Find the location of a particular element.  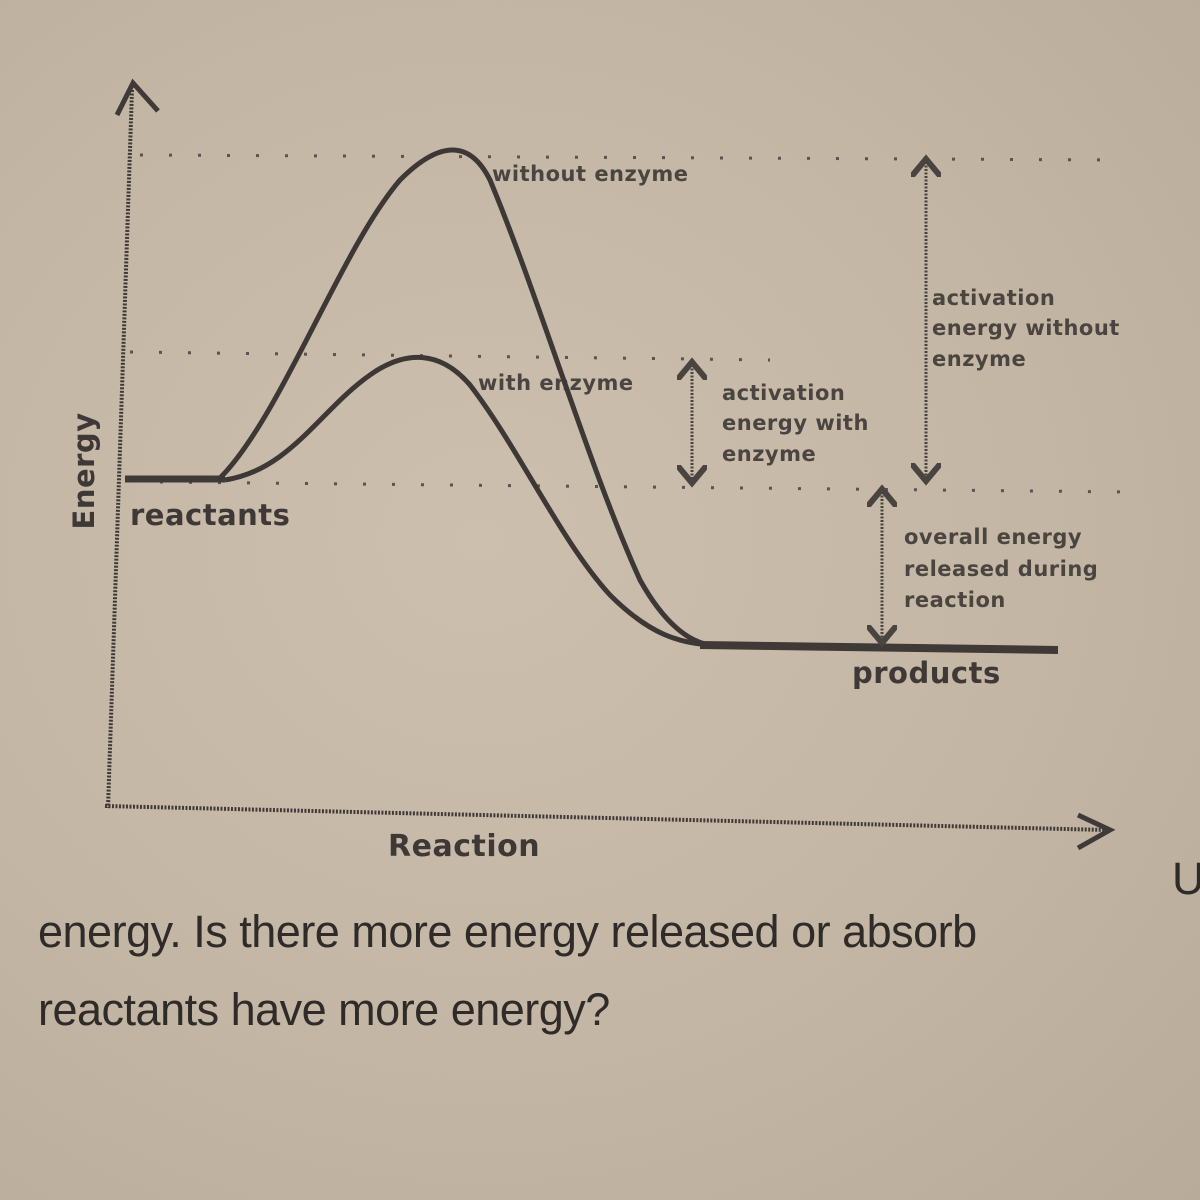

without-enzyme-label: without enzyme is located at coordinates (590, 174).